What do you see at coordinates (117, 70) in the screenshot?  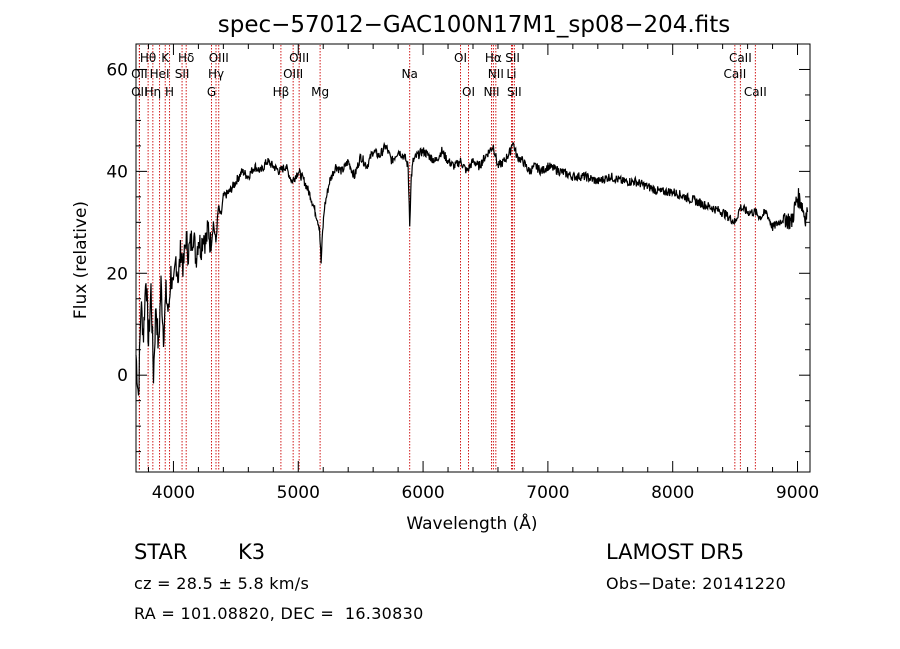 I see `y-tick-label: 60` at bounding box center [117, 70].